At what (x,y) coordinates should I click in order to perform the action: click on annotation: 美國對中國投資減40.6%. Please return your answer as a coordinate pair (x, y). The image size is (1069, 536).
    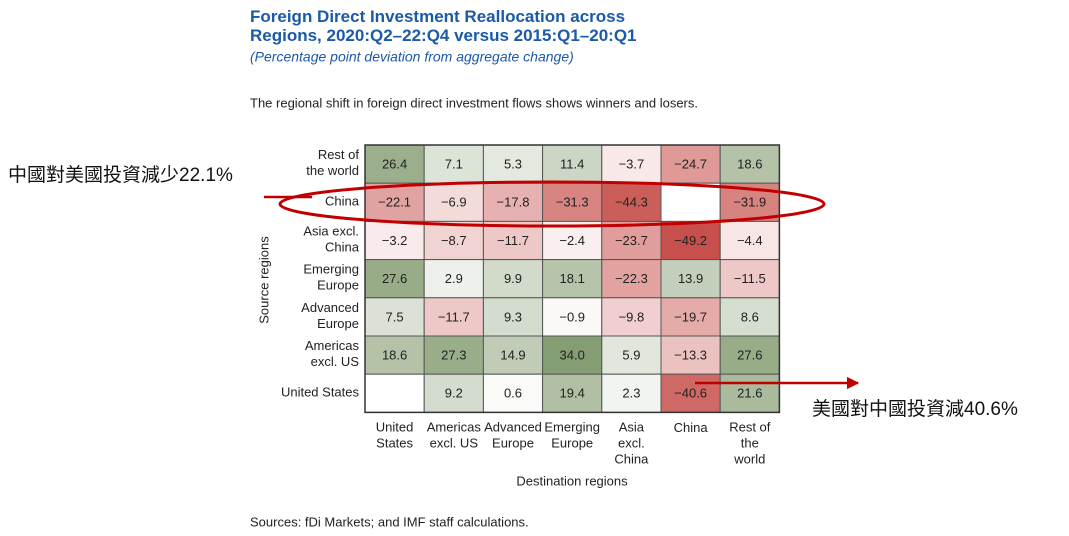
    Looking at the image, I should click on (915, 409).